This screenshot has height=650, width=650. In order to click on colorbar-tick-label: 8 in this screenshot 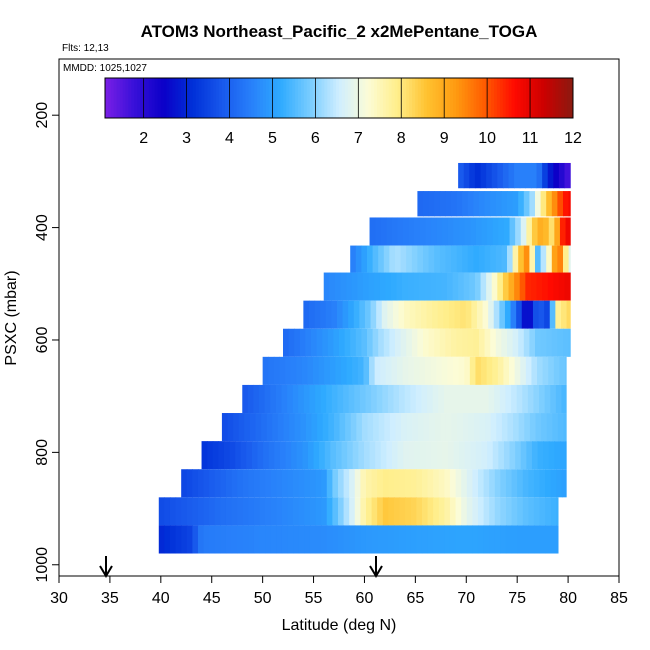, I will do `click(401, 138)`.